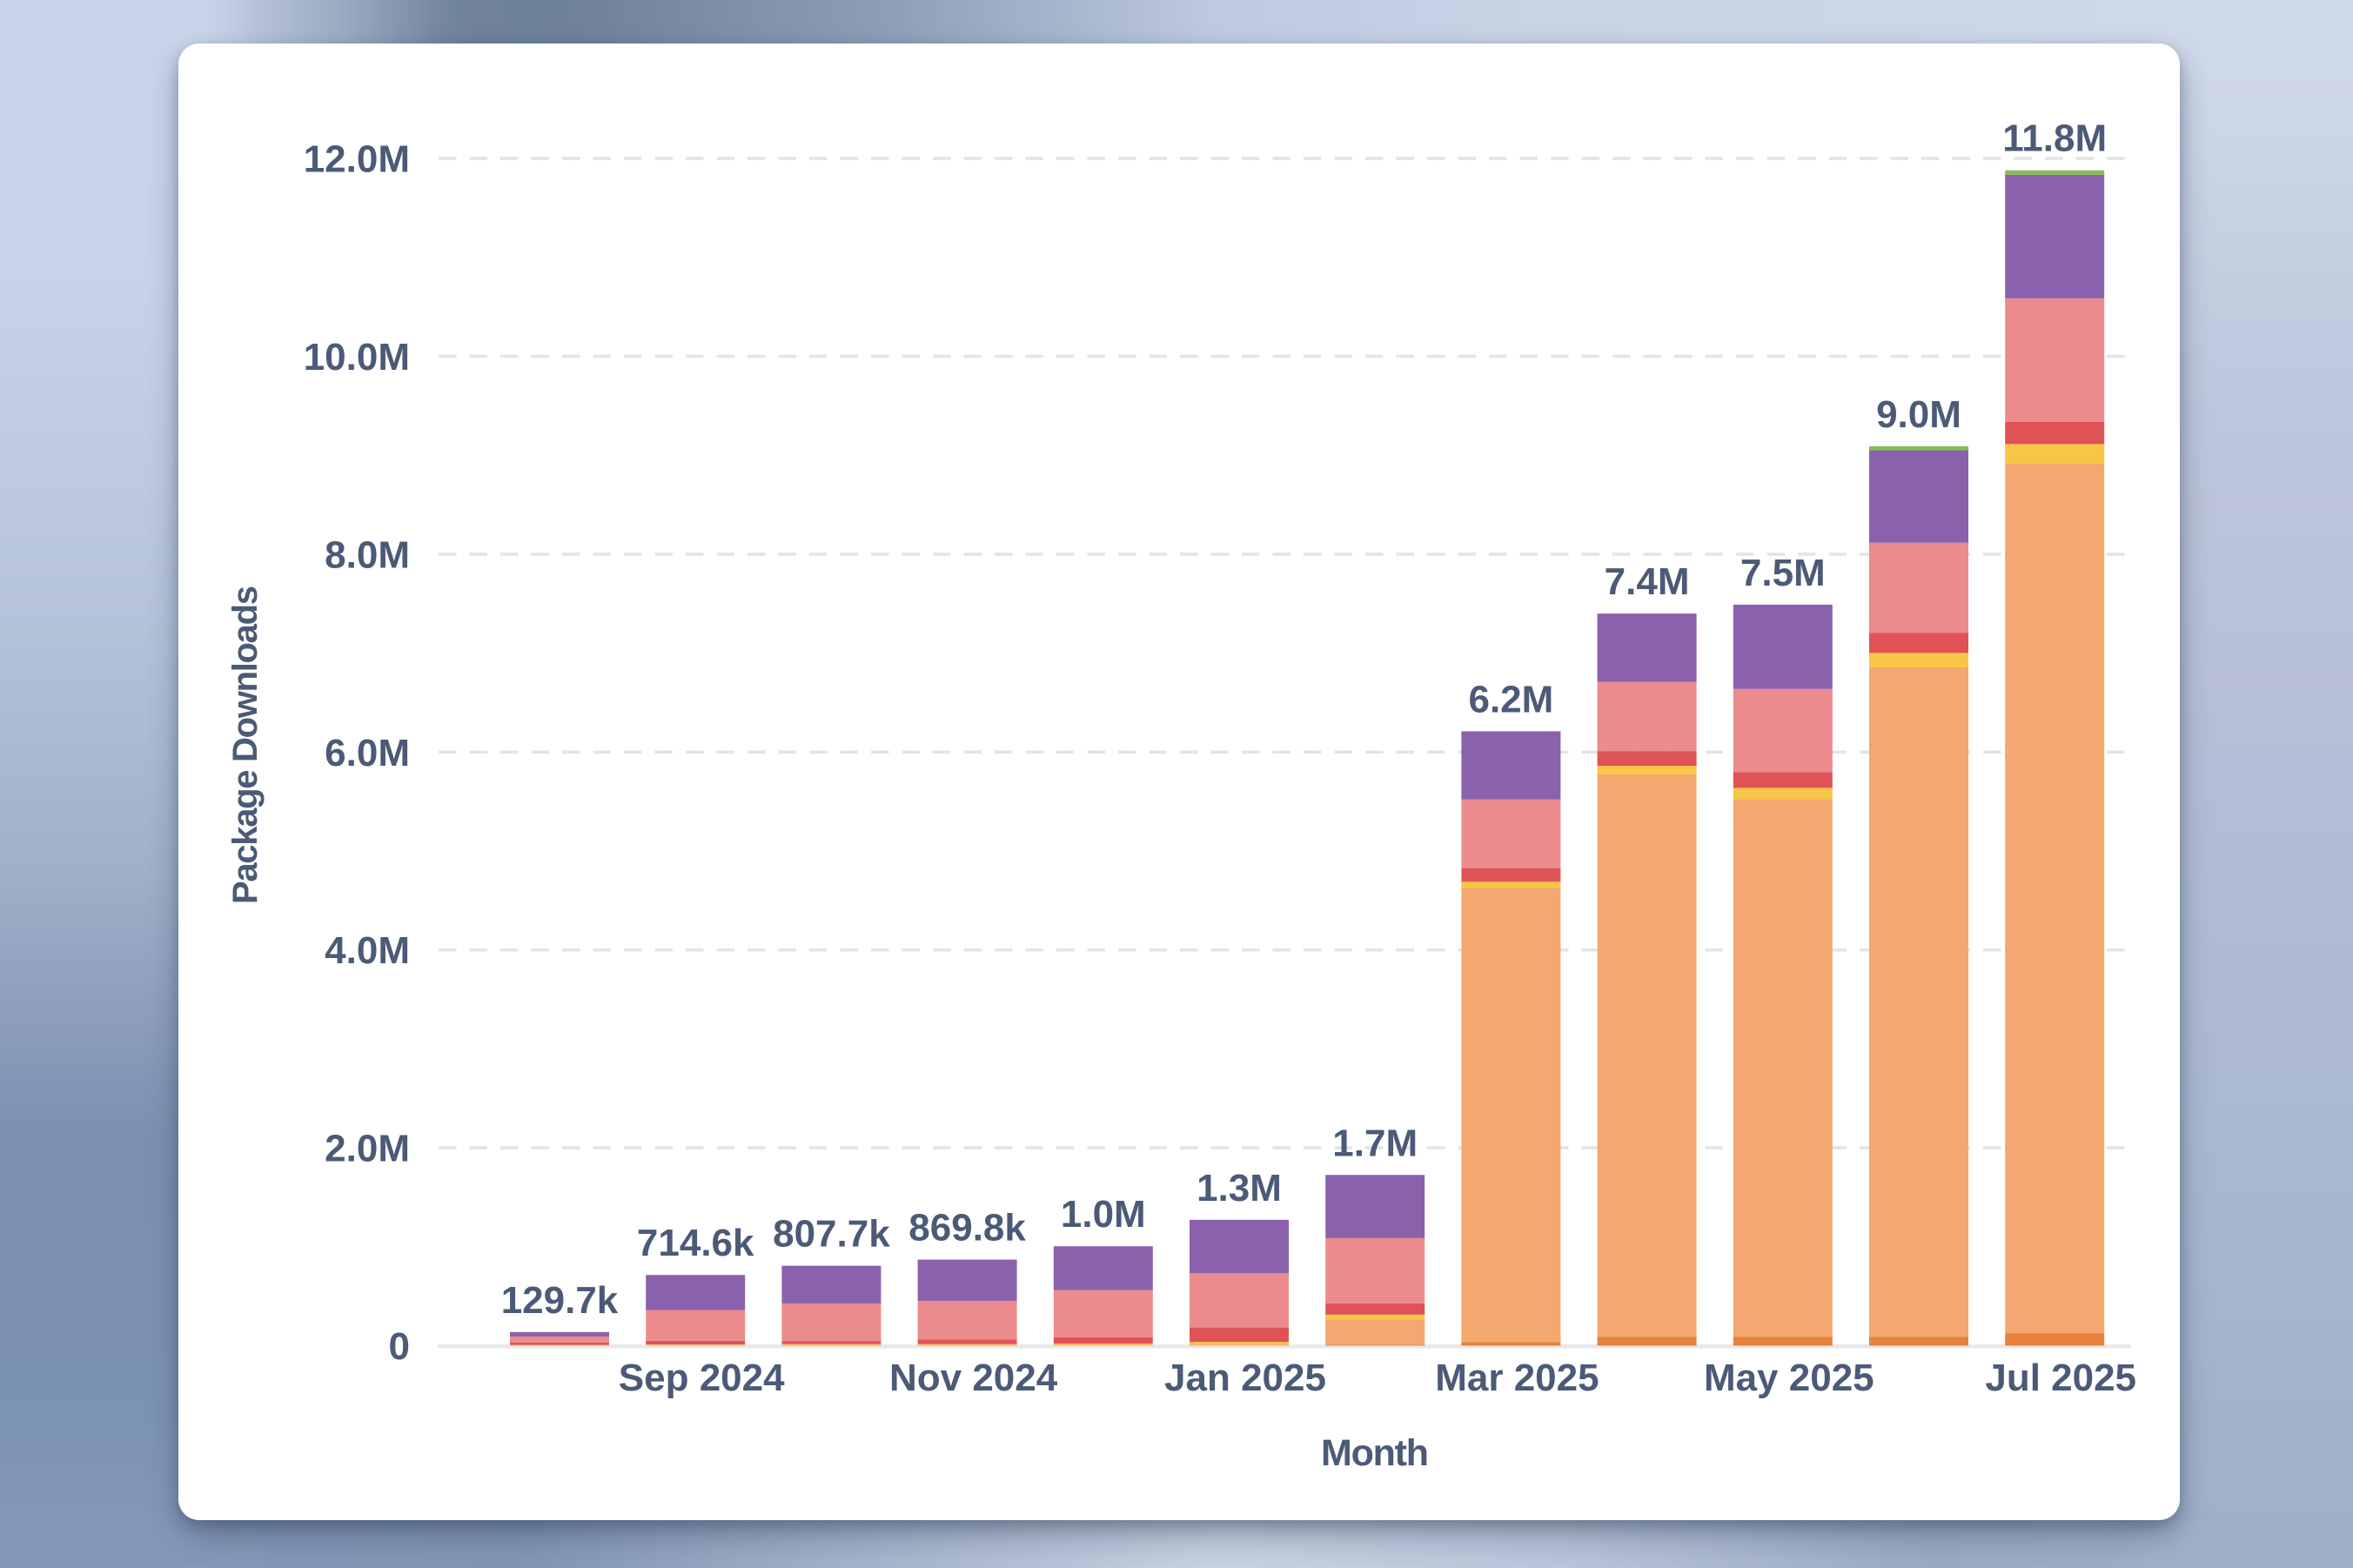 This screenshot has height=1568, width=2353. I want to click on svg-text: 12.0M, so click(357, 160).